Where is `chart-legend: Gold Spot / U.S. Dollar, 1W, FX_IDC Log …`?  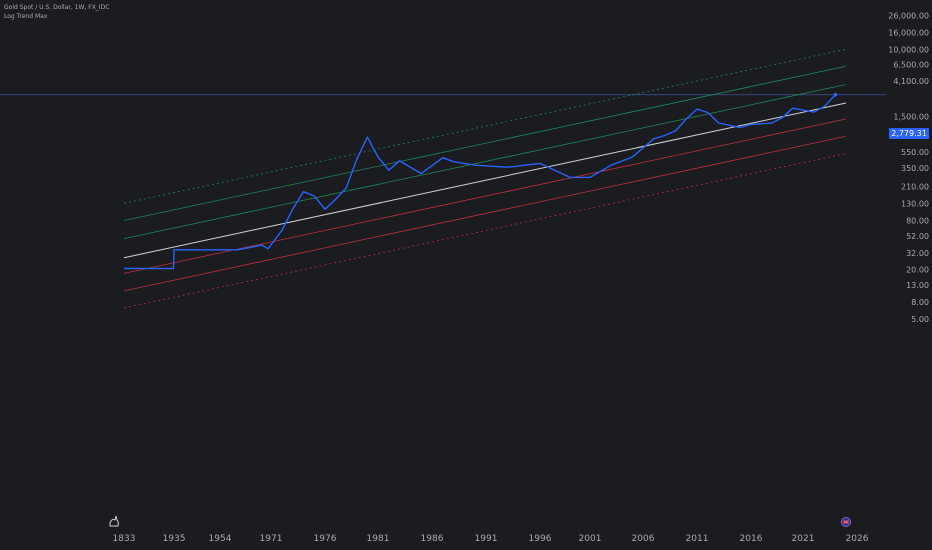 chart-legend: Gold Spot / U.S. Dollar, 1W, FX_IDC Log … is located at coordinates (56, 12).